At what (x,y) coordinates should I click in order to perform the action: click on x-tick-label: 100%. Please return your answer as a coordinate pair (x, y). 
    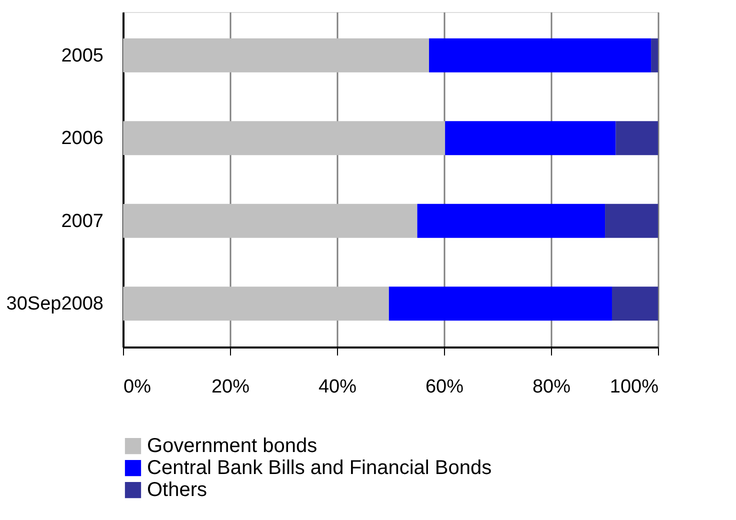
    Looking at the image, I should click on (634, 387).